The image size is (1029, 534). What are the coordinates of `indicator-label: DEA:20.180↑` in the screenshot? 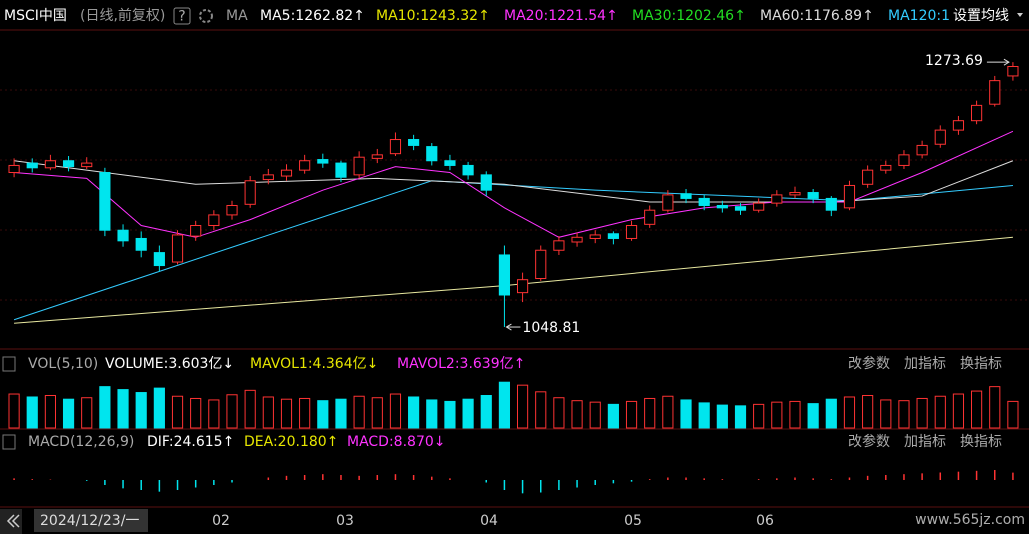 It's located at (291, 442).